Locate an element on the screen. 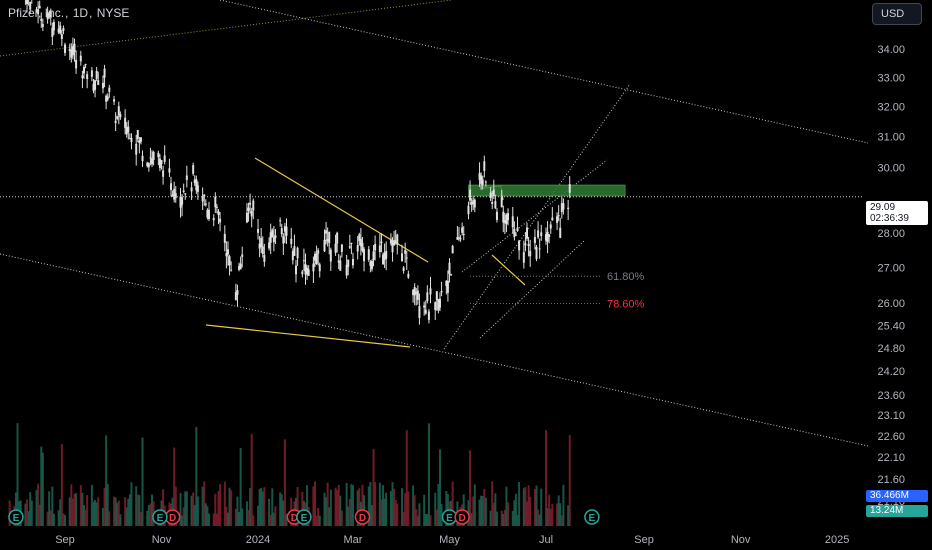 The width and height of the screenshot is (932, 550). price-tick-7: 26.00 is located at coordinates (891, 304).